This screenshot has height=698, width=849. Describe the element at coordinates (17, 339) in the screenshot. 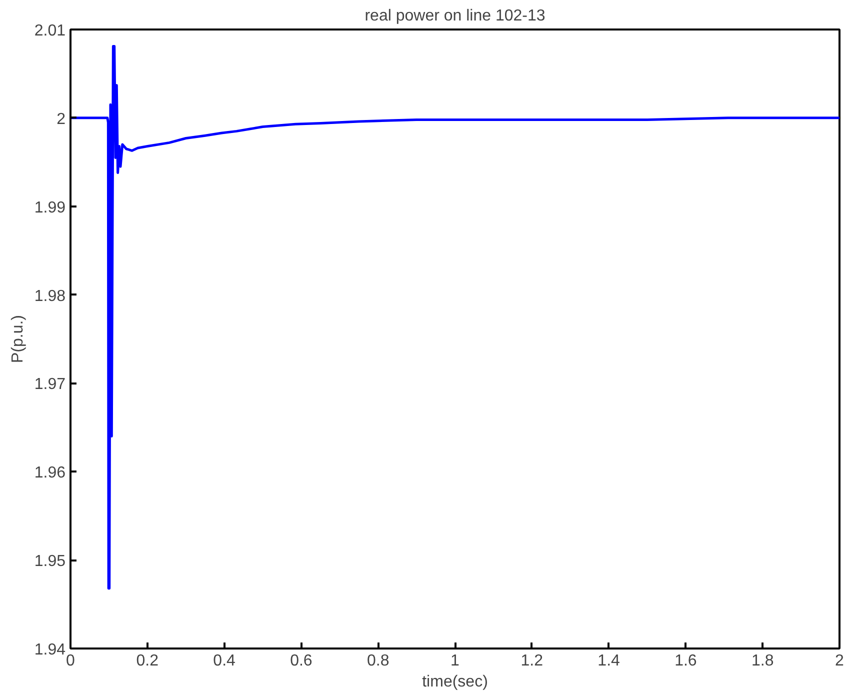

I see `y-axis-title: P(p.u.)` at that location.